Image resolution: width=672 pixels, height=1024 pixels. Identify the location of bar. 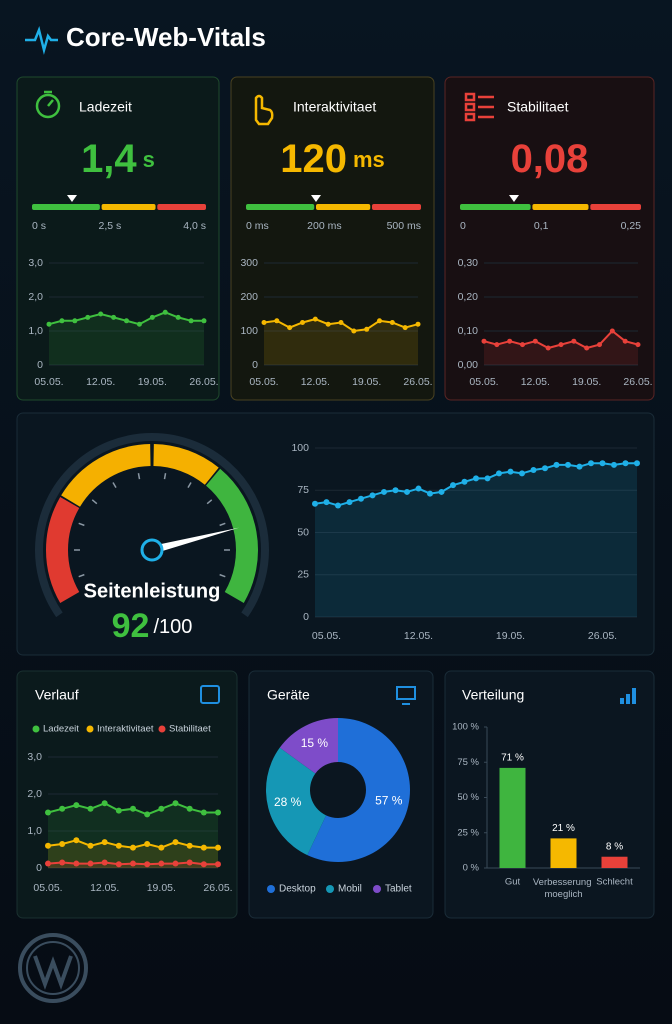
(512, 817).